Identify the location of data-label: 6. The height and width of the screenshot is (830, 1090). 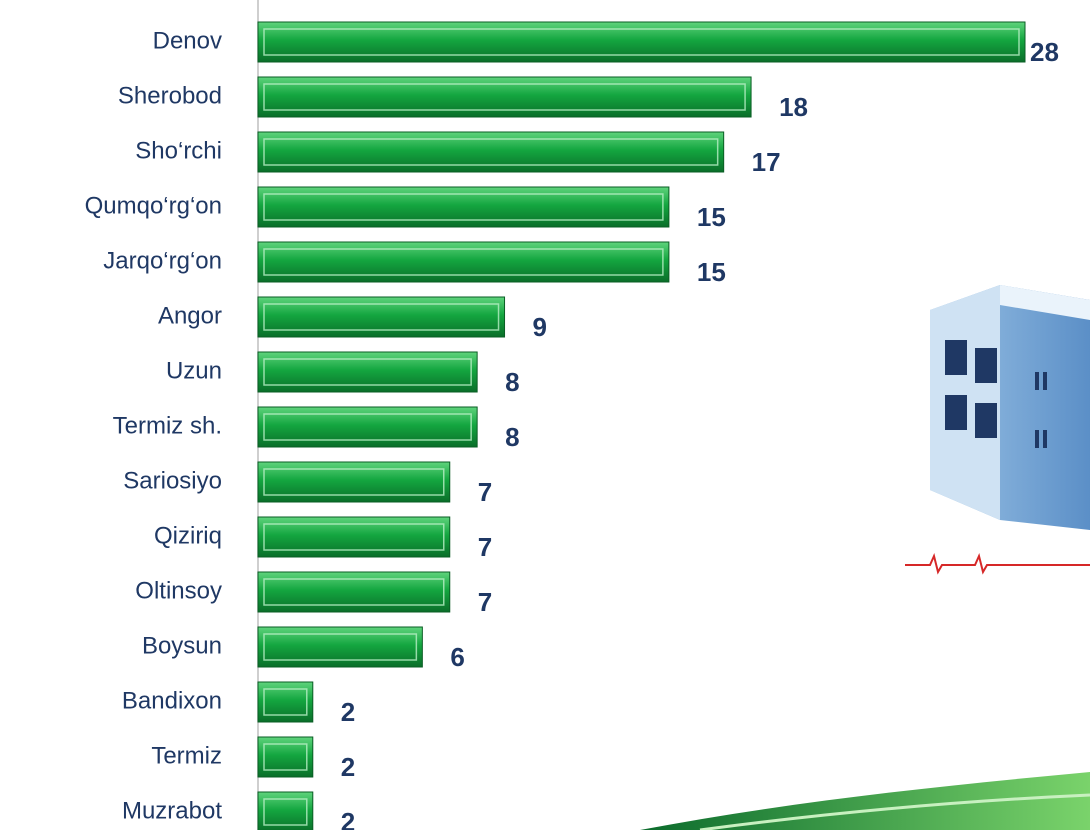
(457, 657).